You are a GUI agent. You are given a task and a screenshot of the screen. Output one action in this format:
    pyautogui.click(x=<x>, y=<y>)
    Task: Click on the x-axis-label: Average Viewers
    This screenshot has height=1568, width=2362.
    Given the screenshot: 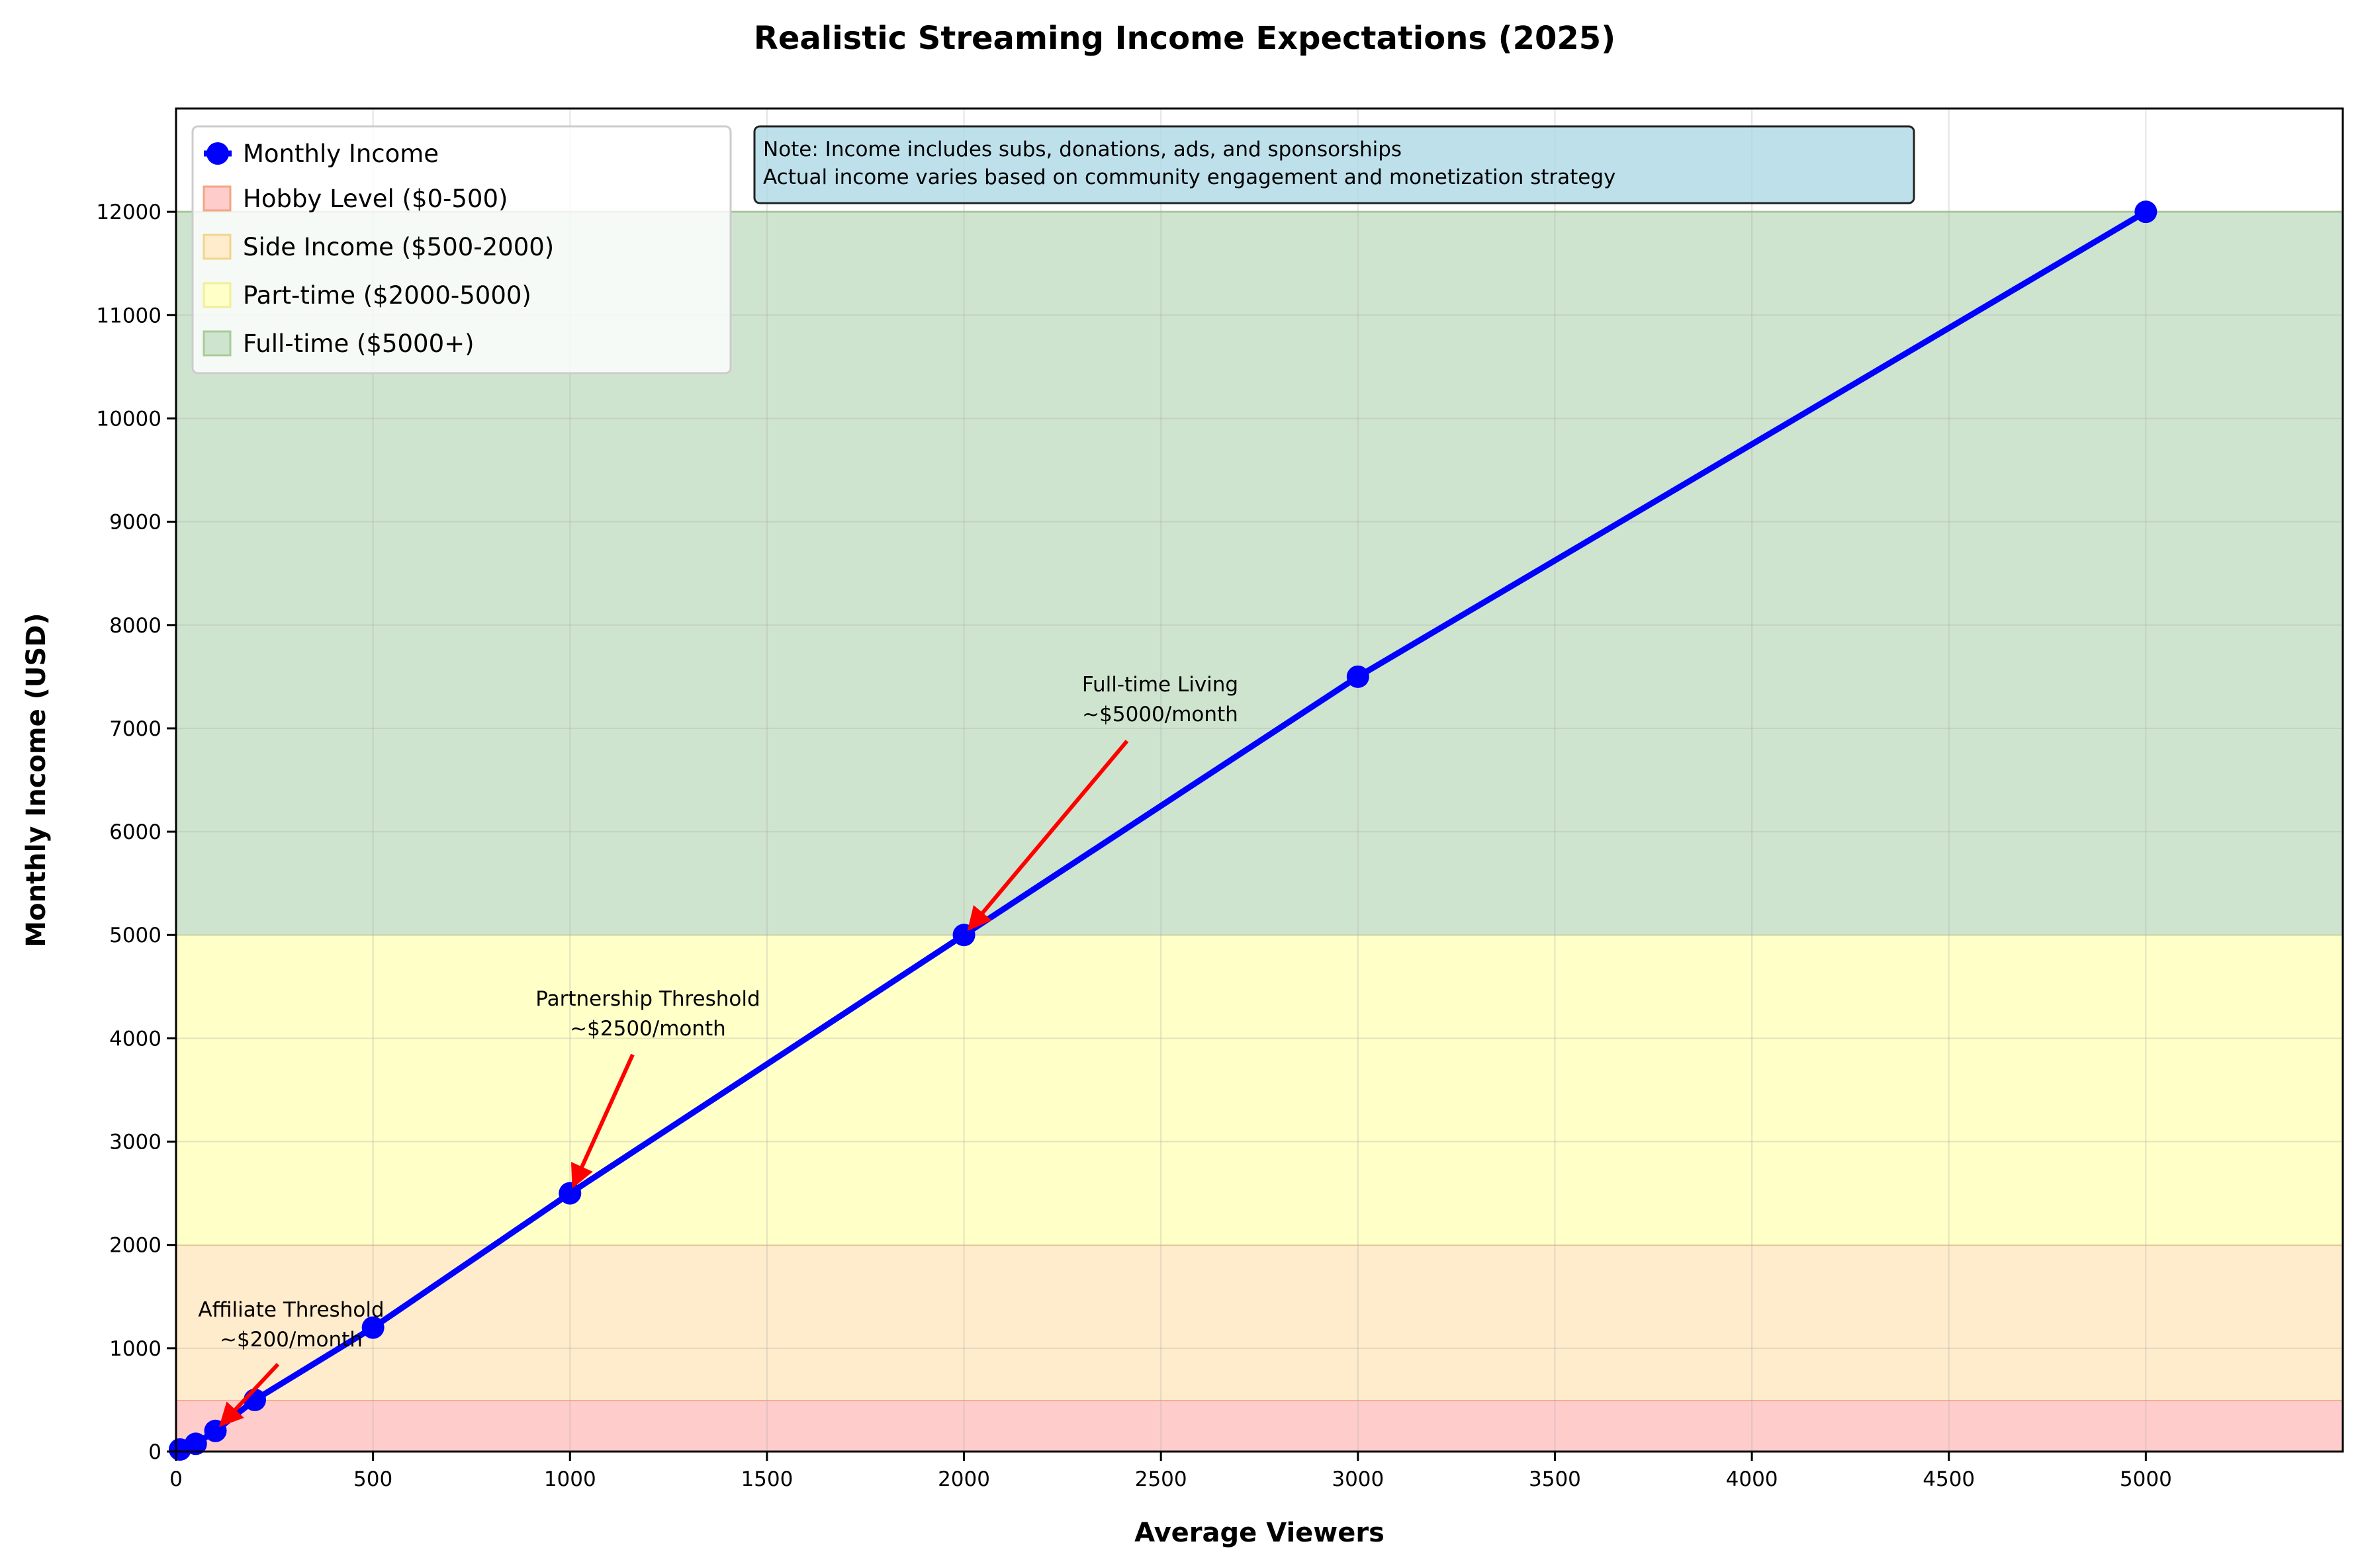 What is the action you would take?
    pyautogui.click(x=1259, y=1533)
    